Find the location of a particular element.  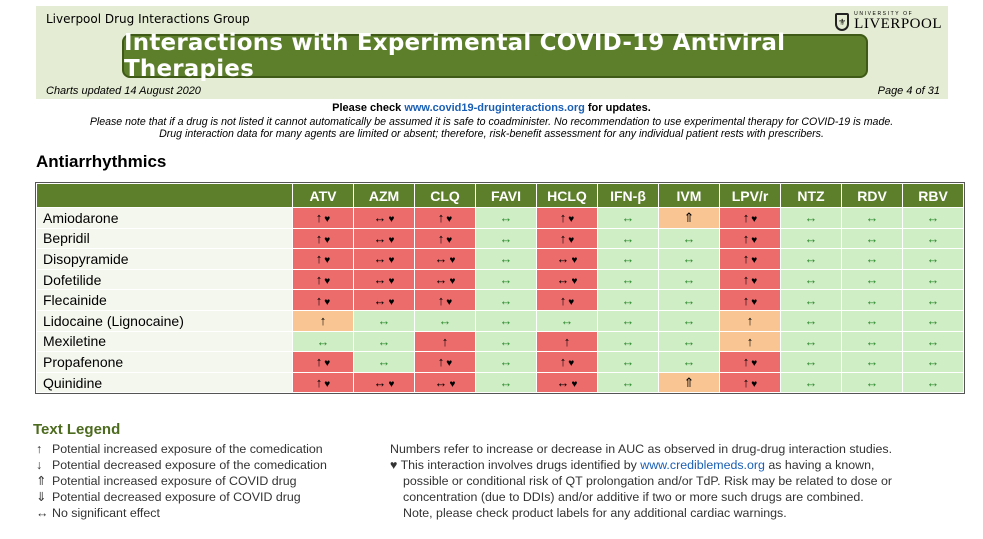

interaction-cell: ↑ is located at coordinates (750, 341).